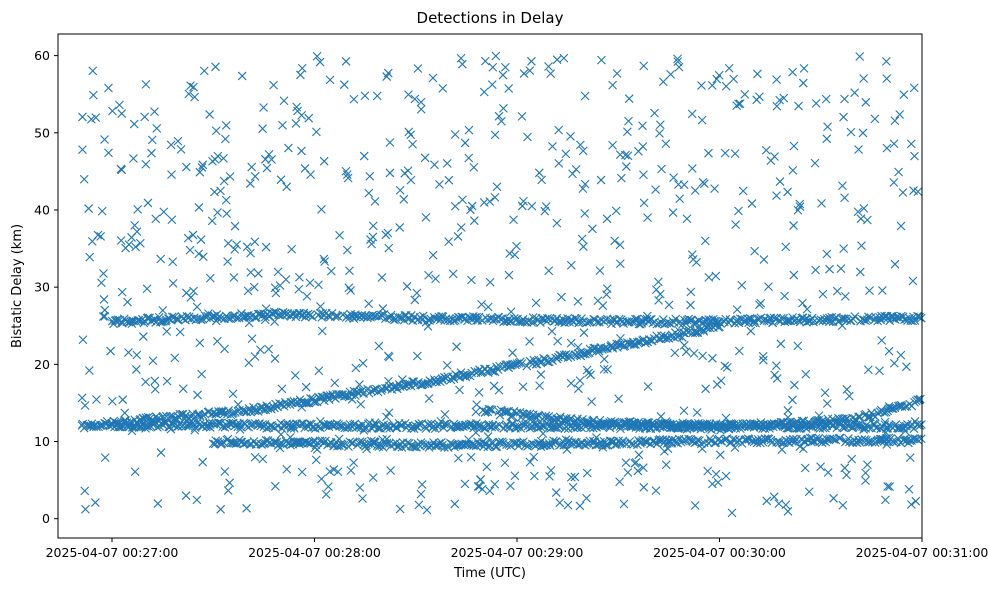  Describe the element at coordinates (489, 573) in the screenshot. I see `x-axis-label: Time (UTC)` at that location.